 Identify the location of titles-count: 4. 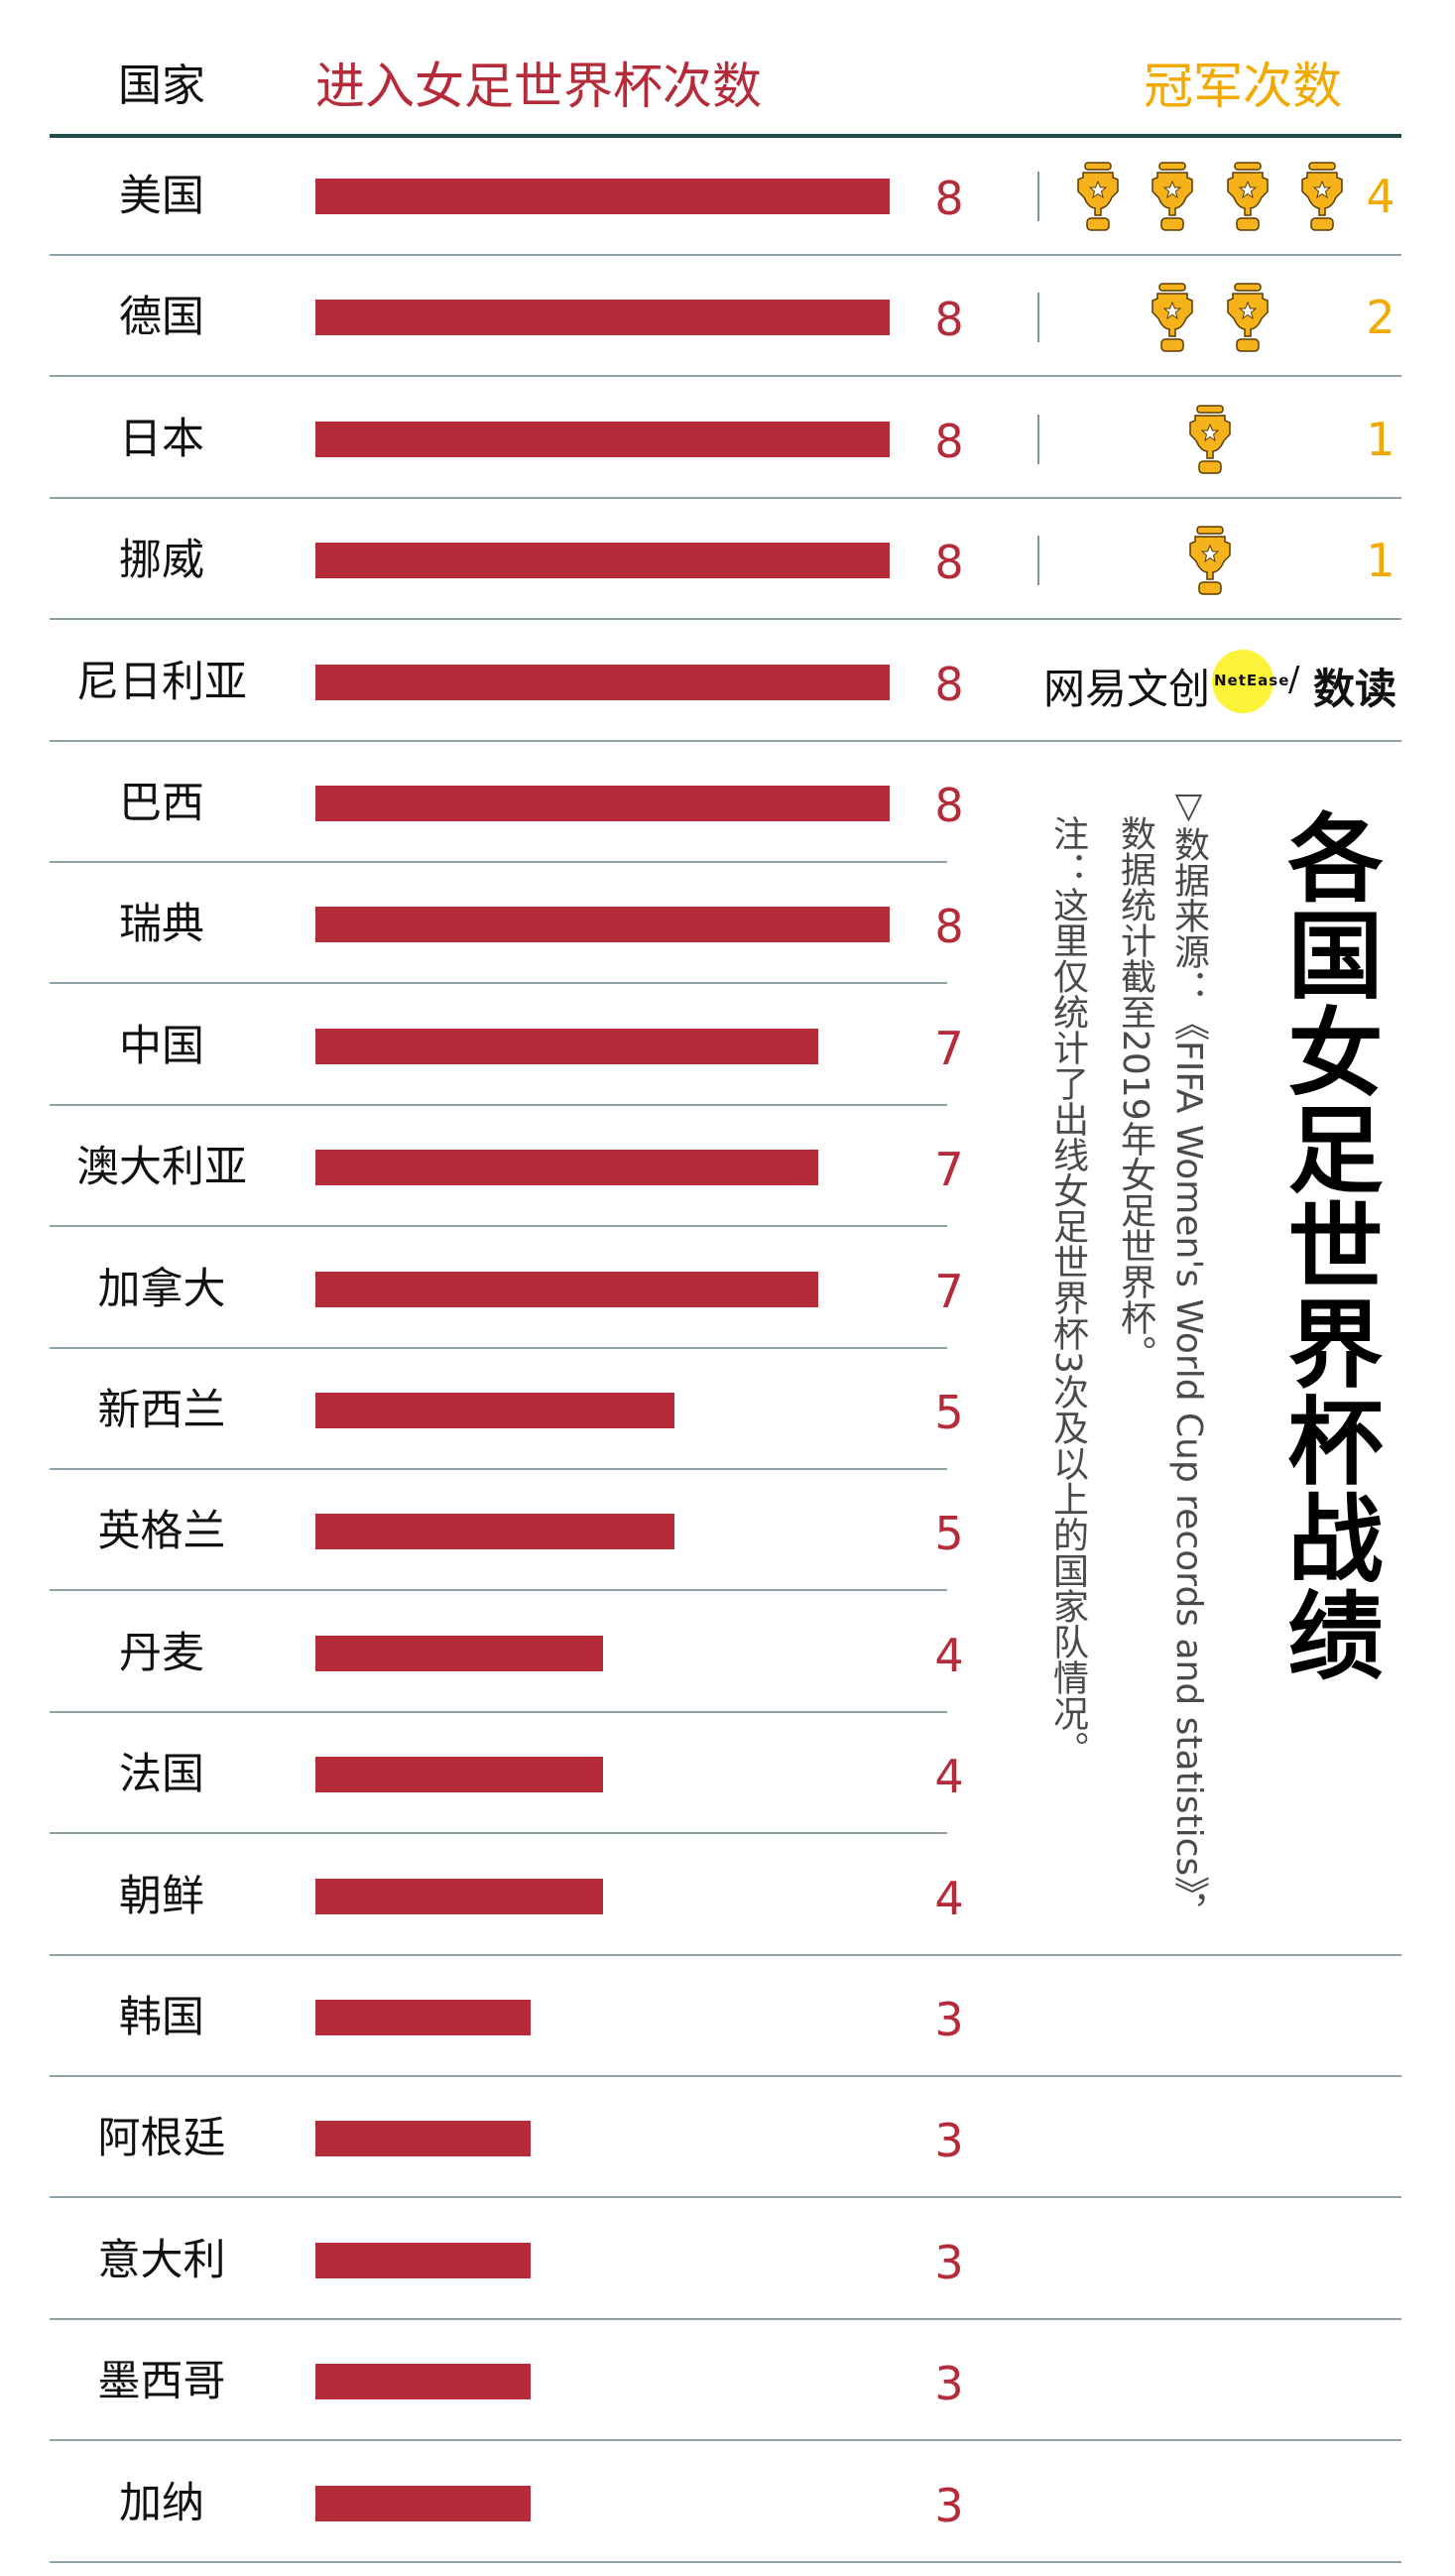
(1380, 196).